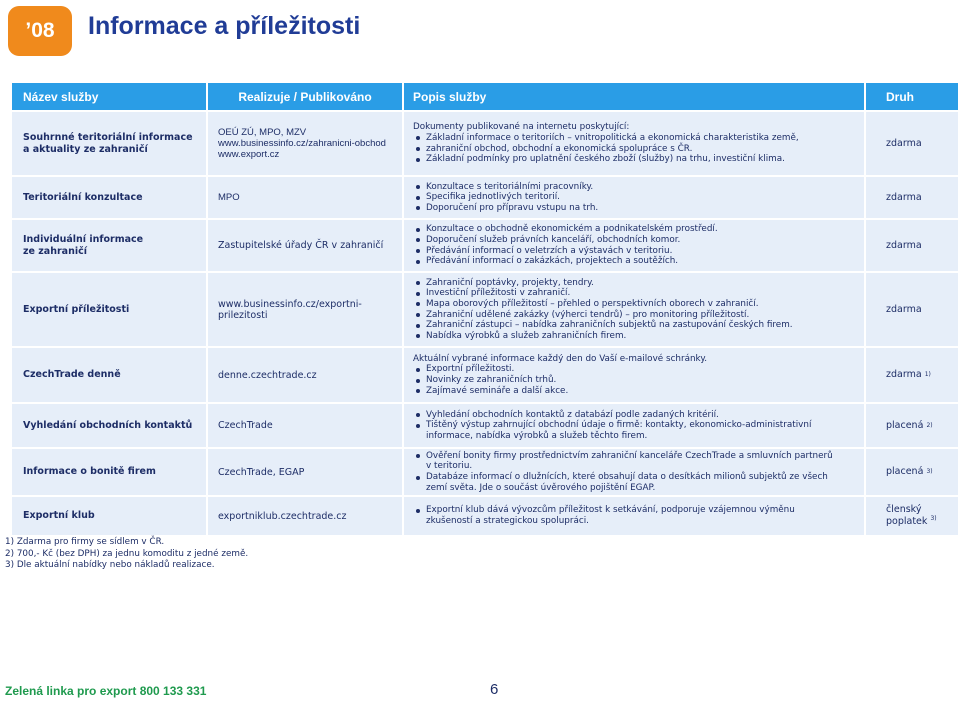 This screenshot has width=960, height=702. What do you see at coordinates (106, 691) in the screenshot?
I see `hotline-footer: Zelená linka pro export 800 133 331` at bounding box center [106, 691].